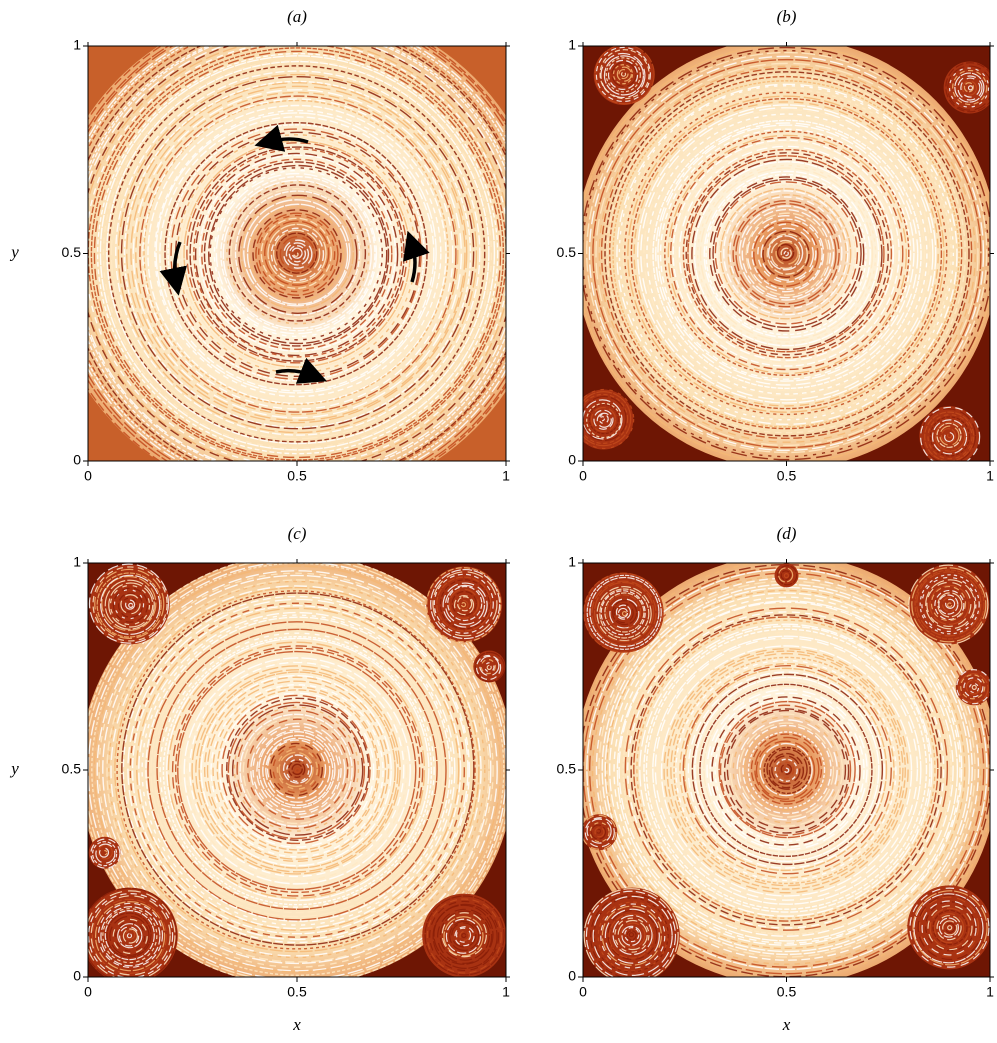  Describe the element at coordinates (297, 533) in the screenshot. I see `panel-title: (c)` at that location.